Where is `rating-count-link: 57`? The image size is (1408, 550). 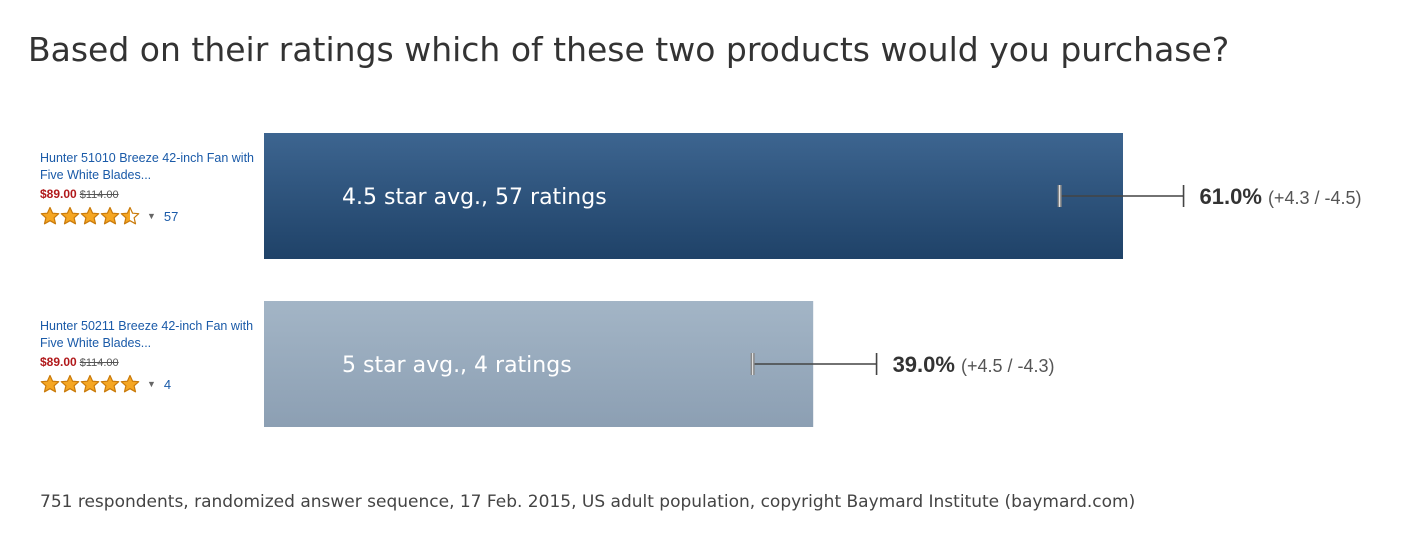
rating-count-link: 57 is located at coordinates (171, 216).